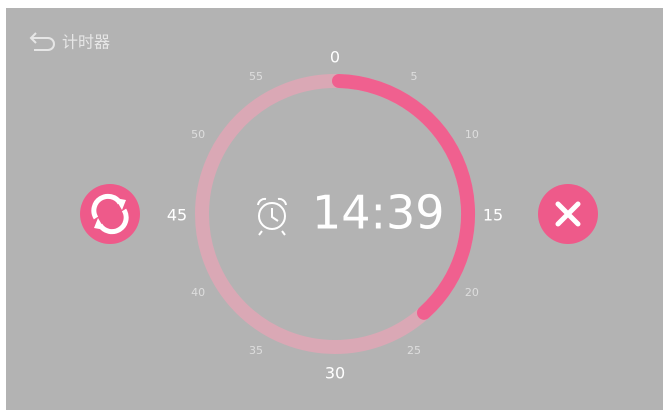 The height and width of the screenshot is (418, 670). Describe the element at coordinates (414, 76) in the screenshot. I see `dial-label: 5` at that location.